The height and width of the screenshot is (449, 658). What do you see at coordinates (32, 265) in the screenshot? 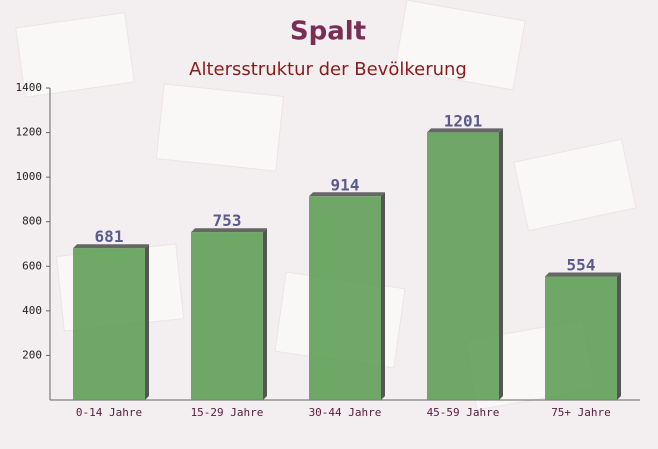
I see `y-tick-label: 600` at bounding box center [32, 265].